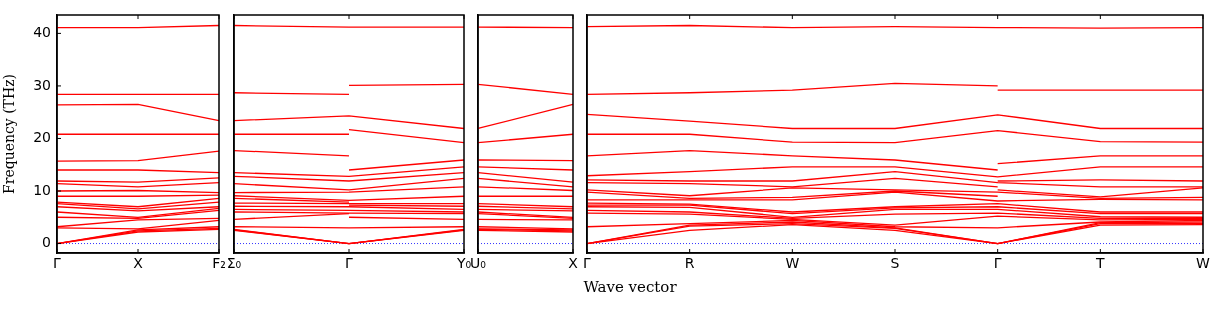  I want to click on x-tick-label: F₂, so click(219, 263).